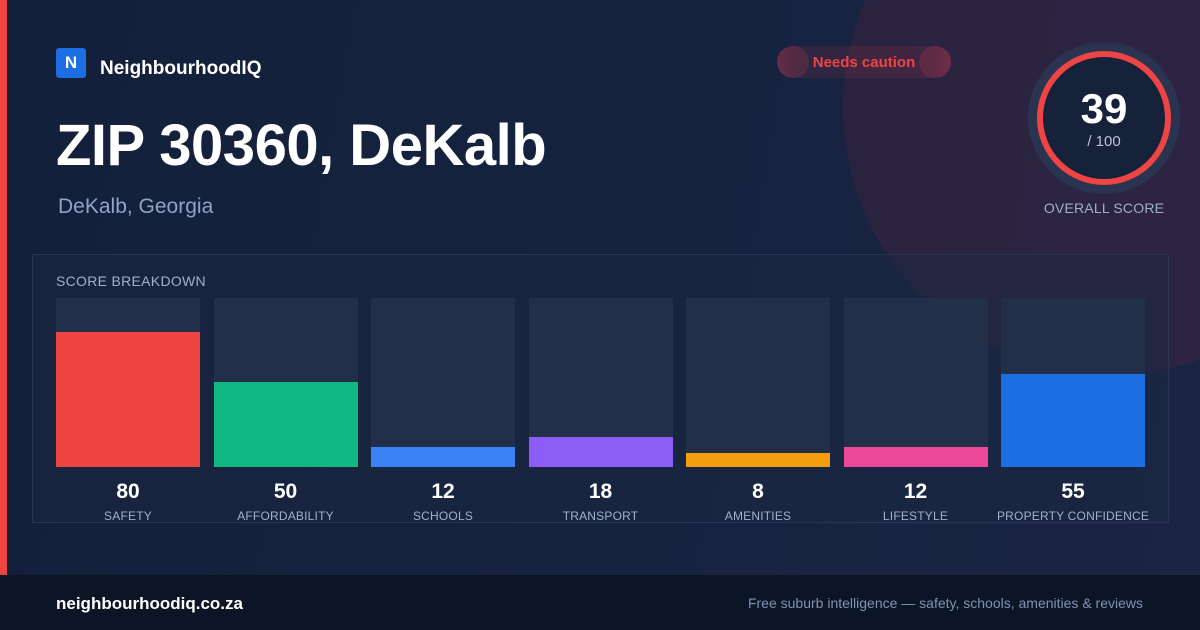  What do you see at coordinates (285, 424) in the screenshot?
I see `bar-fill-affordability` at bounding box center [285, 424].